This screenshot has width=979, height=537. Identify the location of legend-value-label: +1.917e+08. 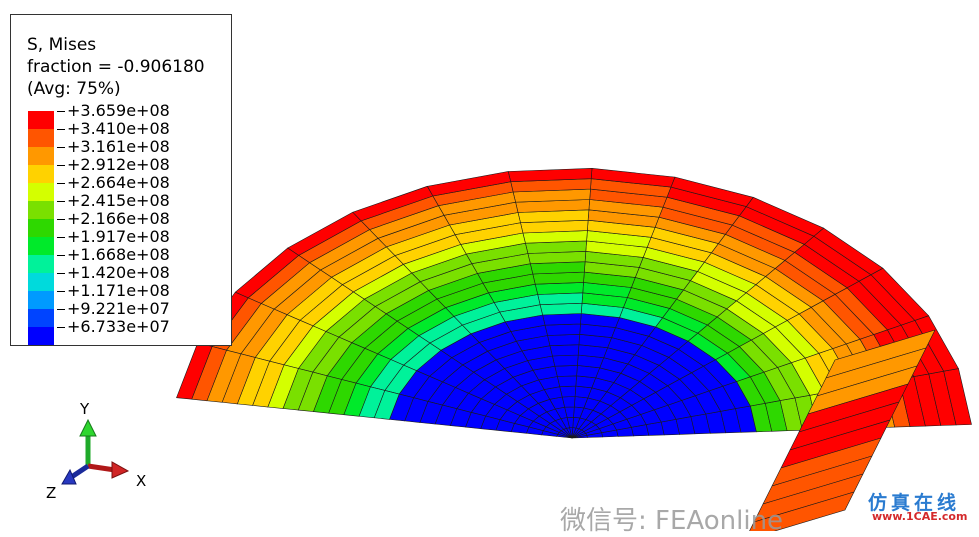
(118, 236).